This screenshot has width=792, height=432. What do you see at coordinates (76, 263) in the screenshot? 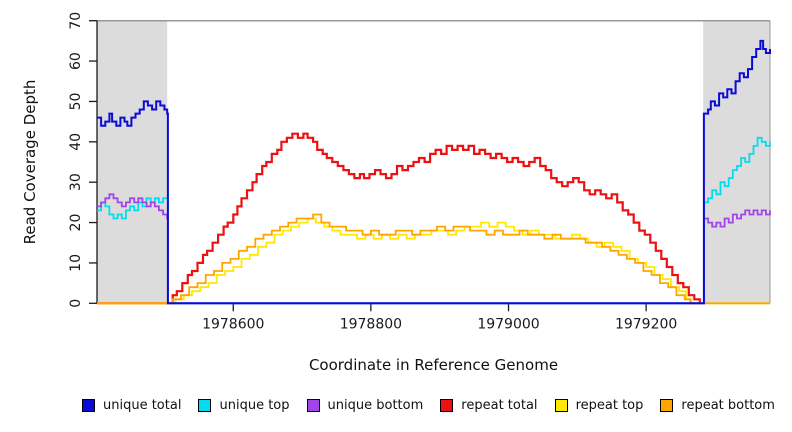
I see `y-tick-label: 10` at bounding box center [76, 263].